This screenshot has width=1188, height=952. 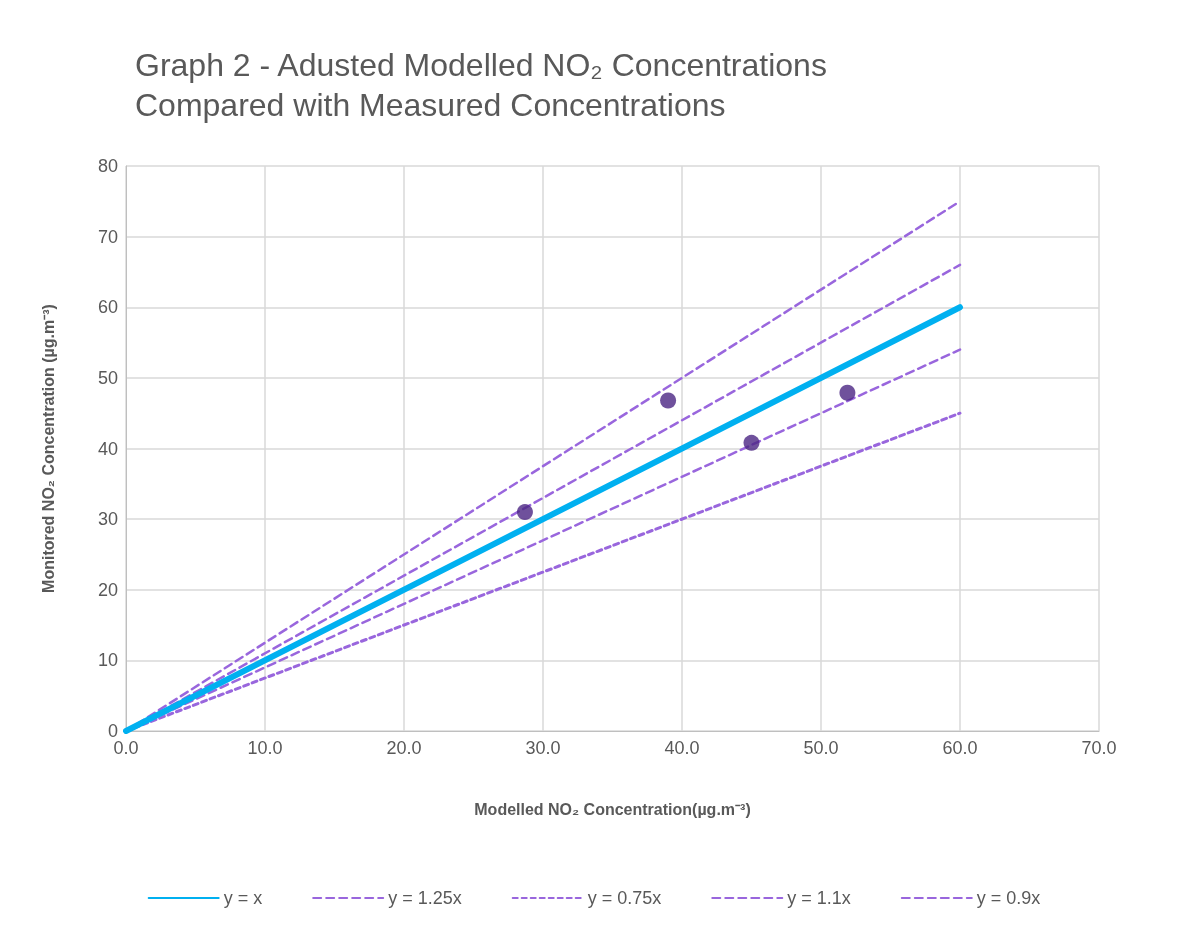 I want to click on y-tick-label: 40, so click(x=107, y=448).